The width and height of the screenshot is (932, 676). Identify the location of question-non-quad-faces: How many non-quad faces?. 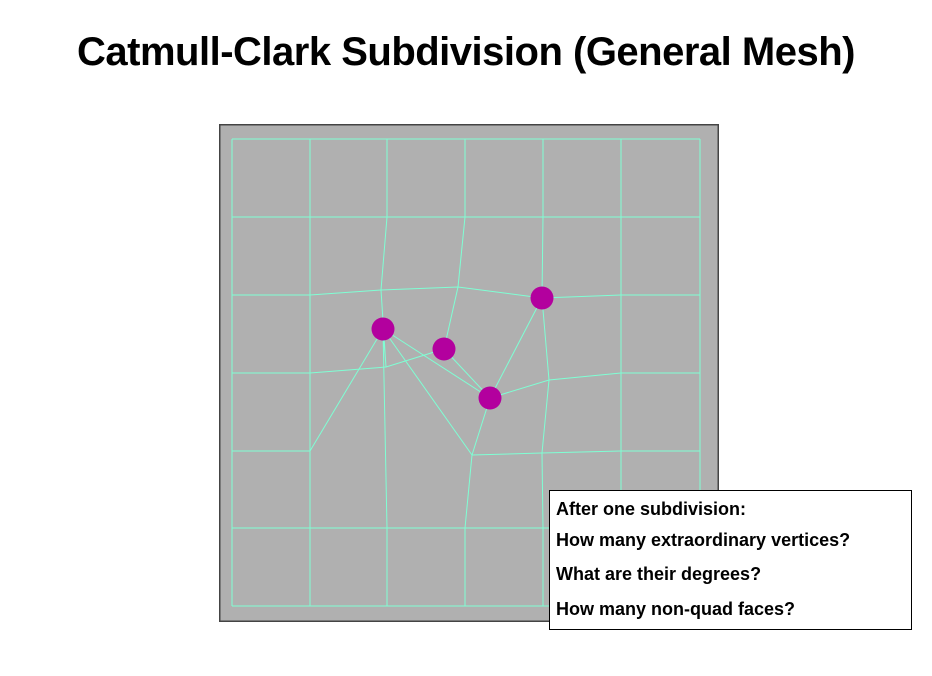
(676, 609).